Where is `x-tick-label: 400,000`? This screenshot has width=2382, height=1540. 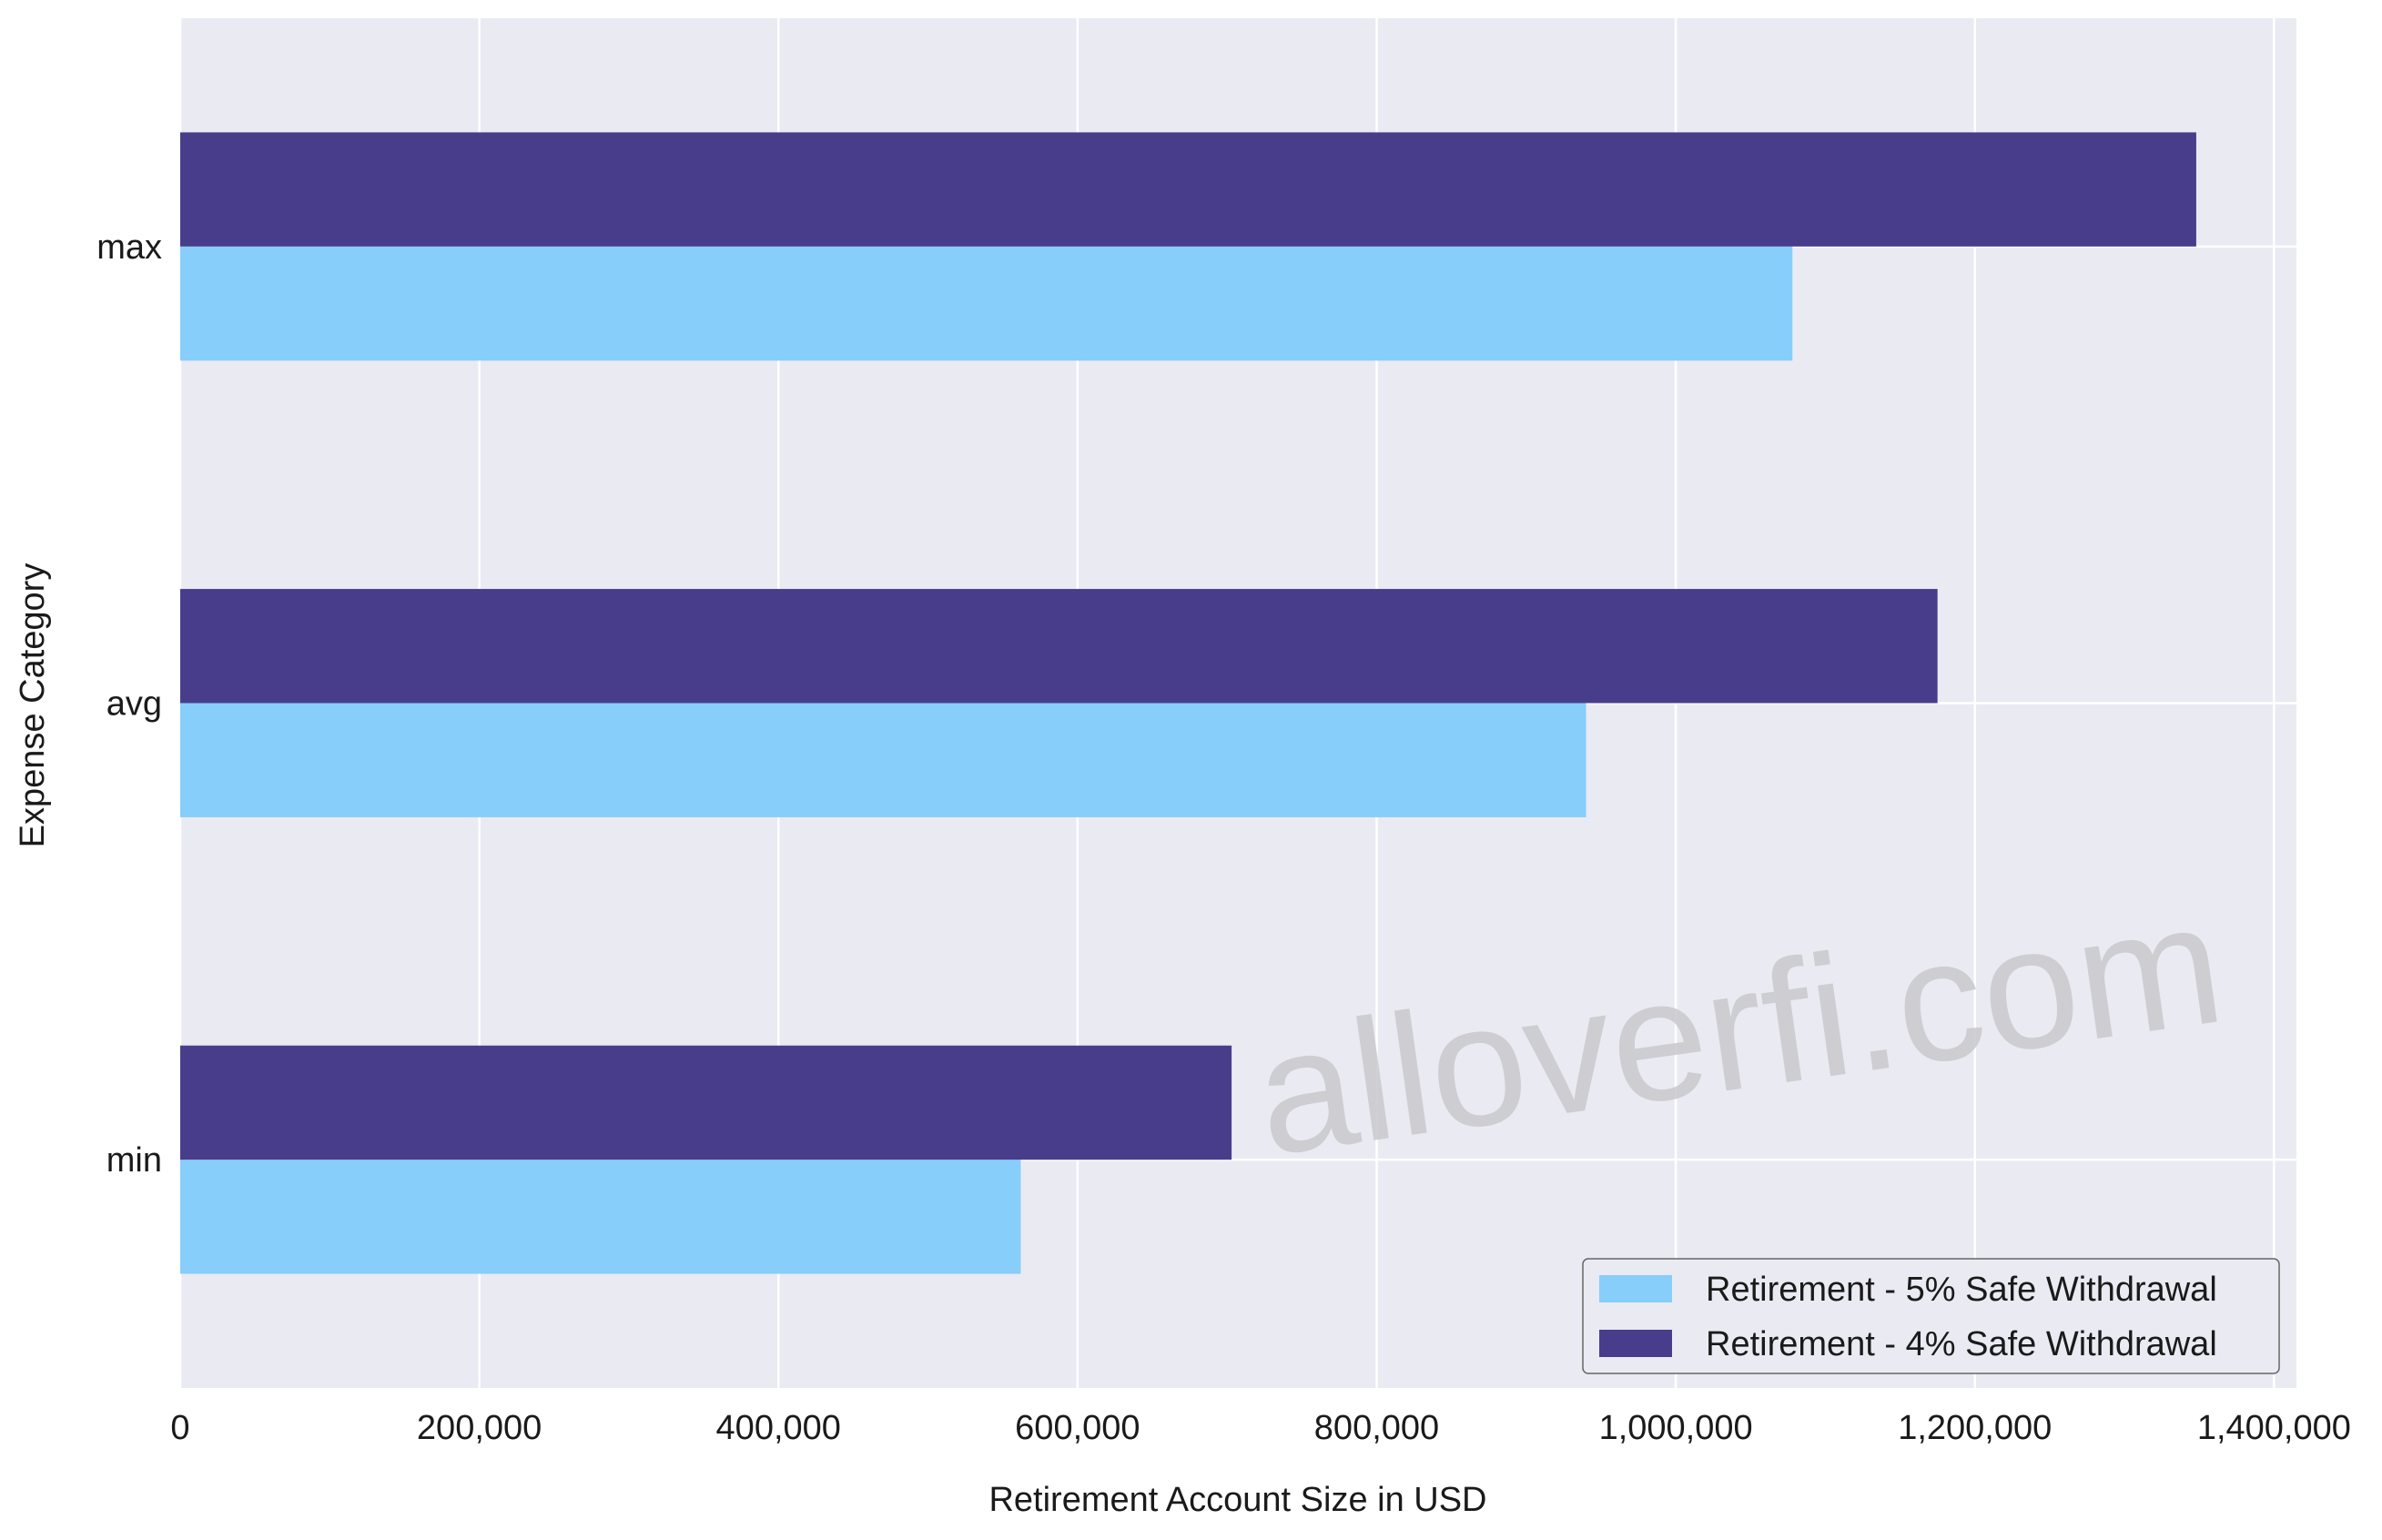 x-tick-label: 400,000 is located at coordinates (778, 1428).